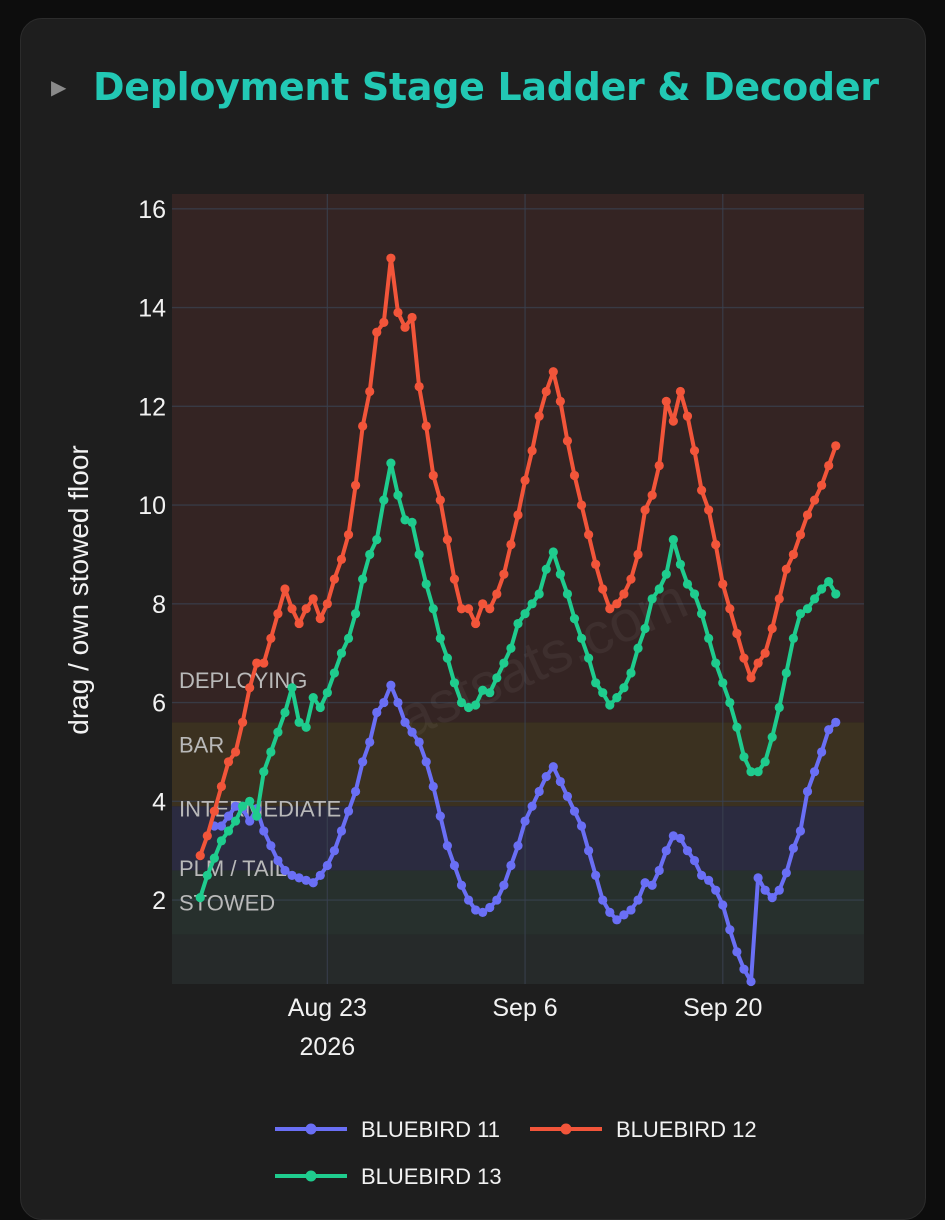 This screenshot has width=945, height=1220. I want to click on y-tick-label-4: 10, so click(152, 506).